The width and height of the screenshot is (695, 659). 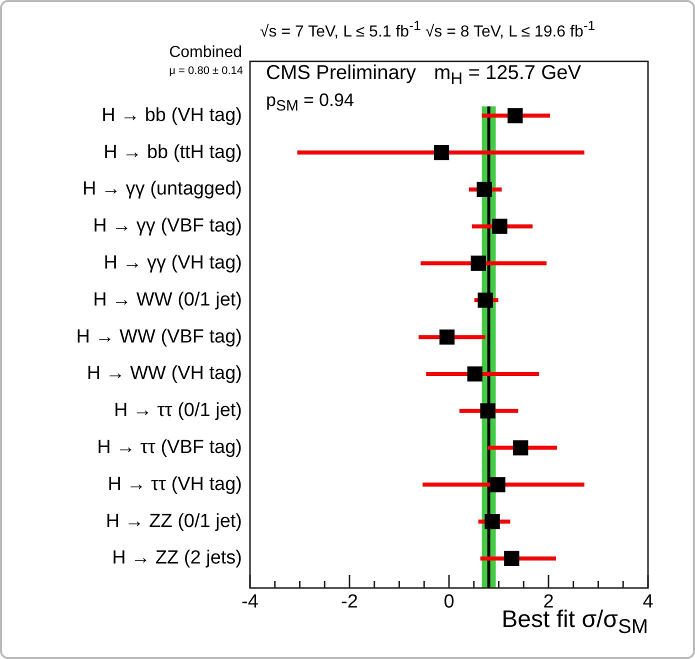 I want to click on y-tick-label: H → ZZ (2 jets), so click(x=177, y=558).